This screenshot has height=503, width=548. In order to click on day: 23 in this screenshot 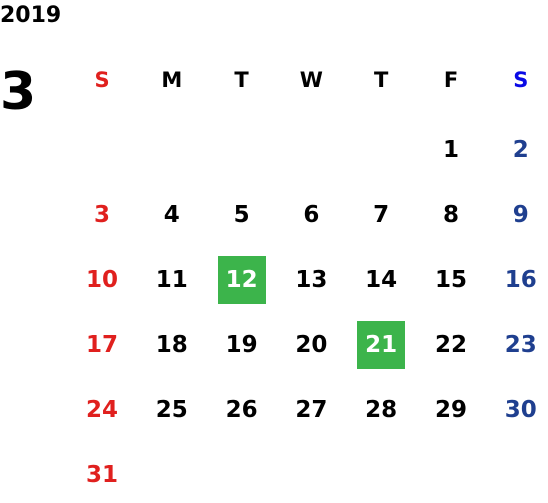, I will do `click(520, 345)`.